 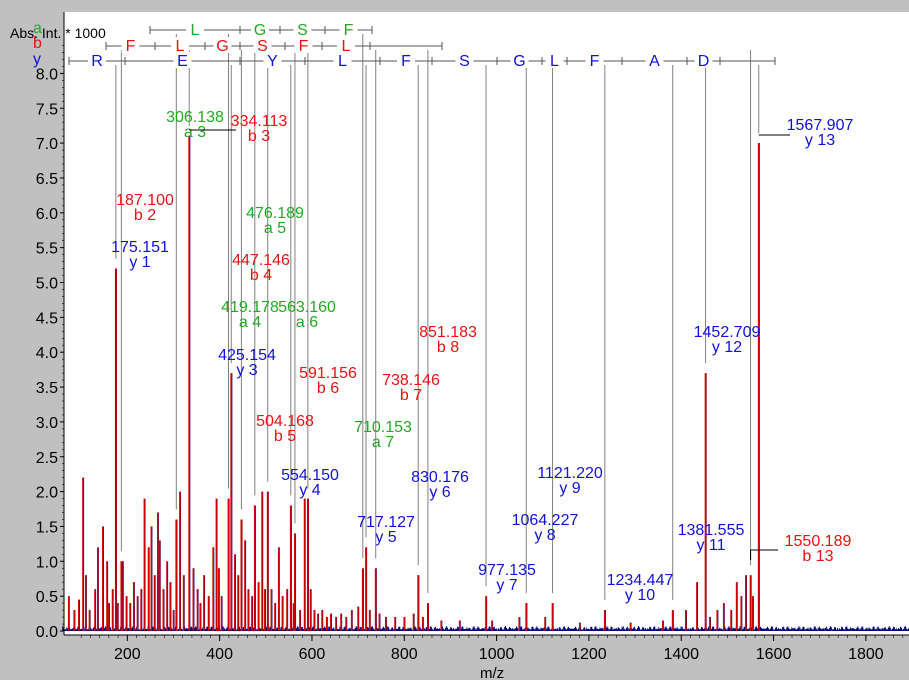 What do you see at coordinates (383, 427) in the screenshot?
I see `peak-mz-label: 710.153` at bounding box center [383, 427].